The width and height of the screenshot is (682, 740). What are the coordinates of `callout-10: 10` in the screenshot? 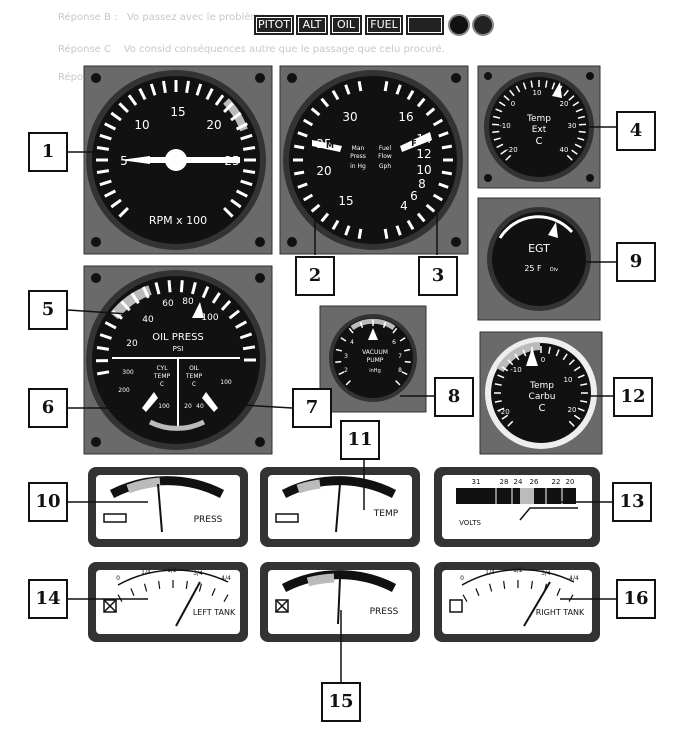 It's located at (48, 502).